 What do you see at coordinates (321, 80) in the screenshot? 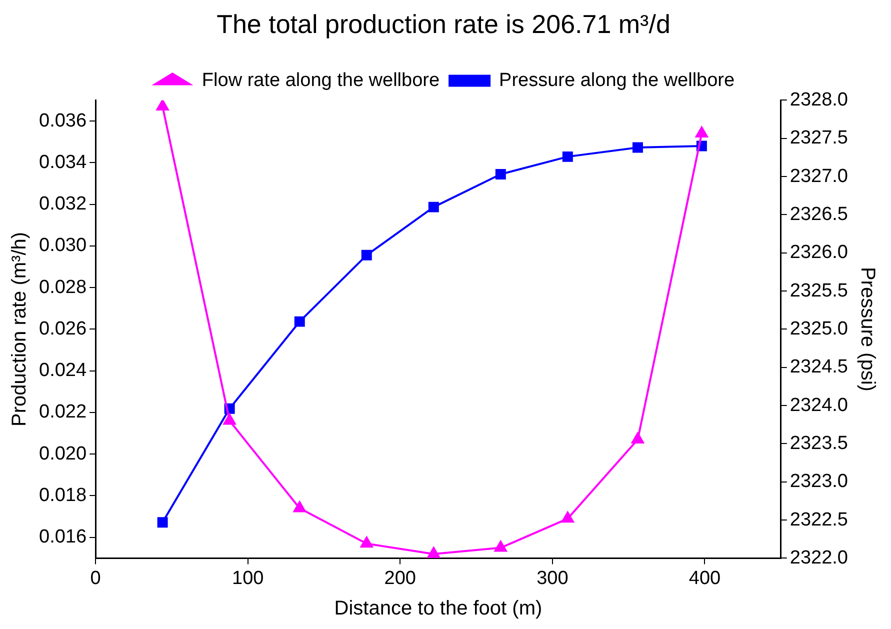
I see `legend-label: Flow rate along the wellbore` at bounding box center [321, 80].